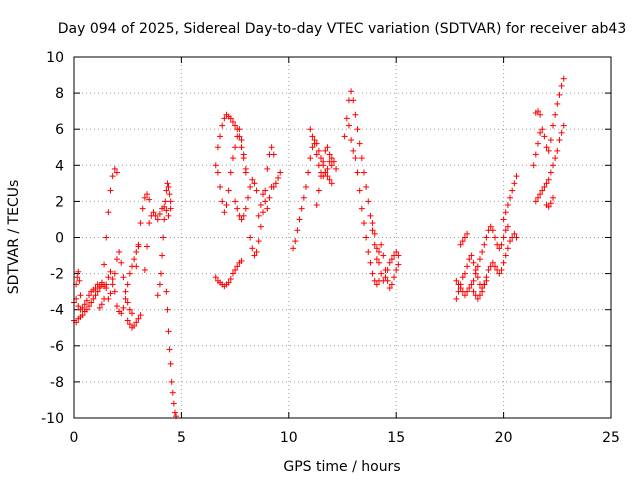  What do you see at coordinates (57, 347) in the screenshot?
I see `y-tick-label: -6` at bounding box center [57, 347].